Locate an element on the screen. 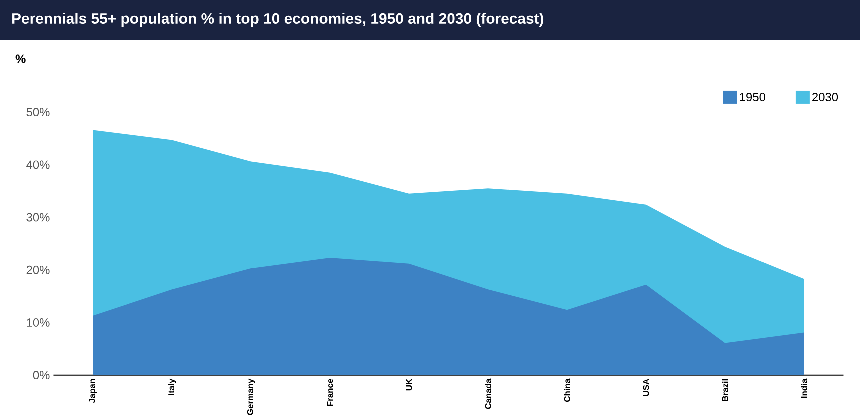  legend-label: 1950 is located at coordinates (753, 97).